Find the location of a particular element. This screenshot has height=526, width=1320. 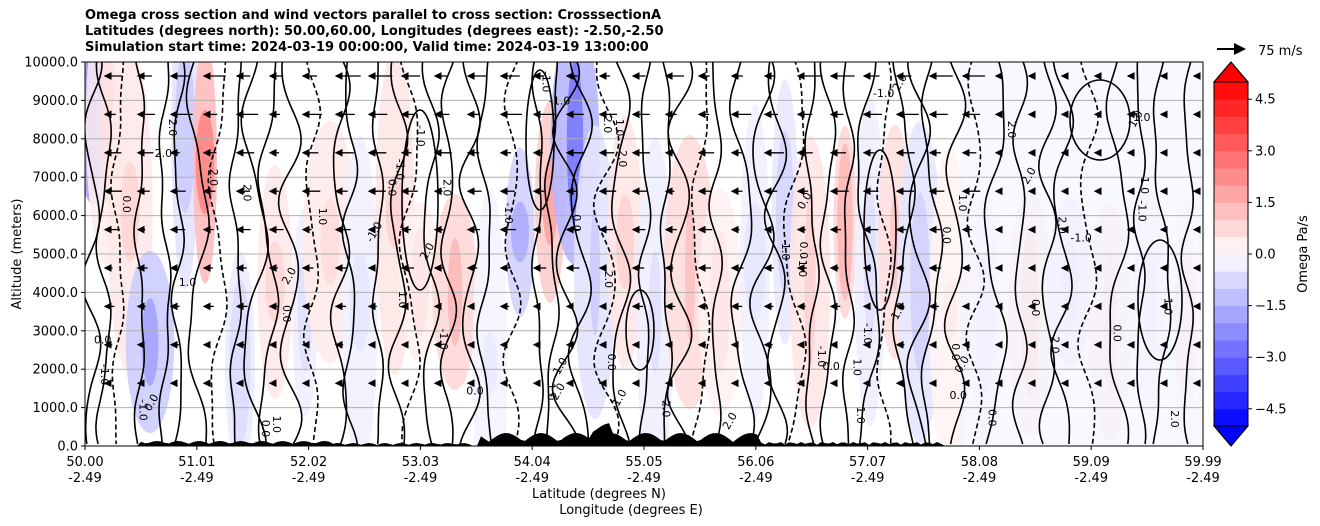

omega-region is located at coordinates (490, 317).